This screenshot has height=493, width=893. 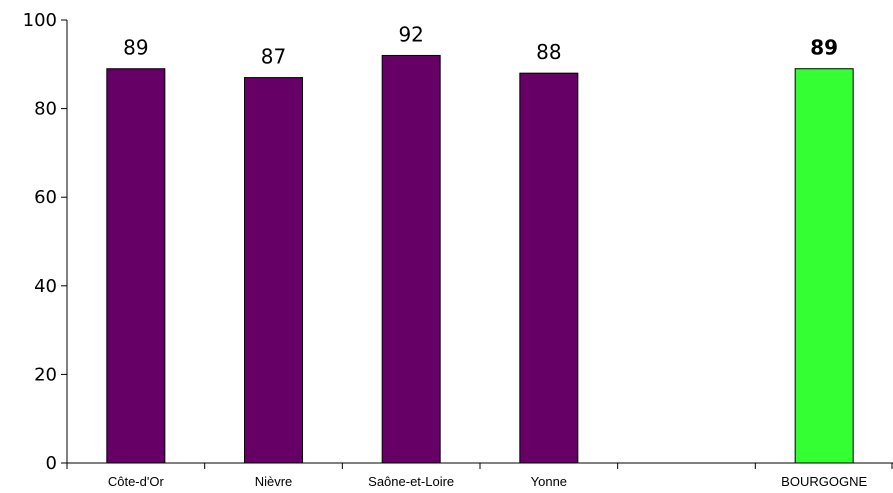 I want to click on x-tick-label: Nièvre, so click(x=274, y=481).